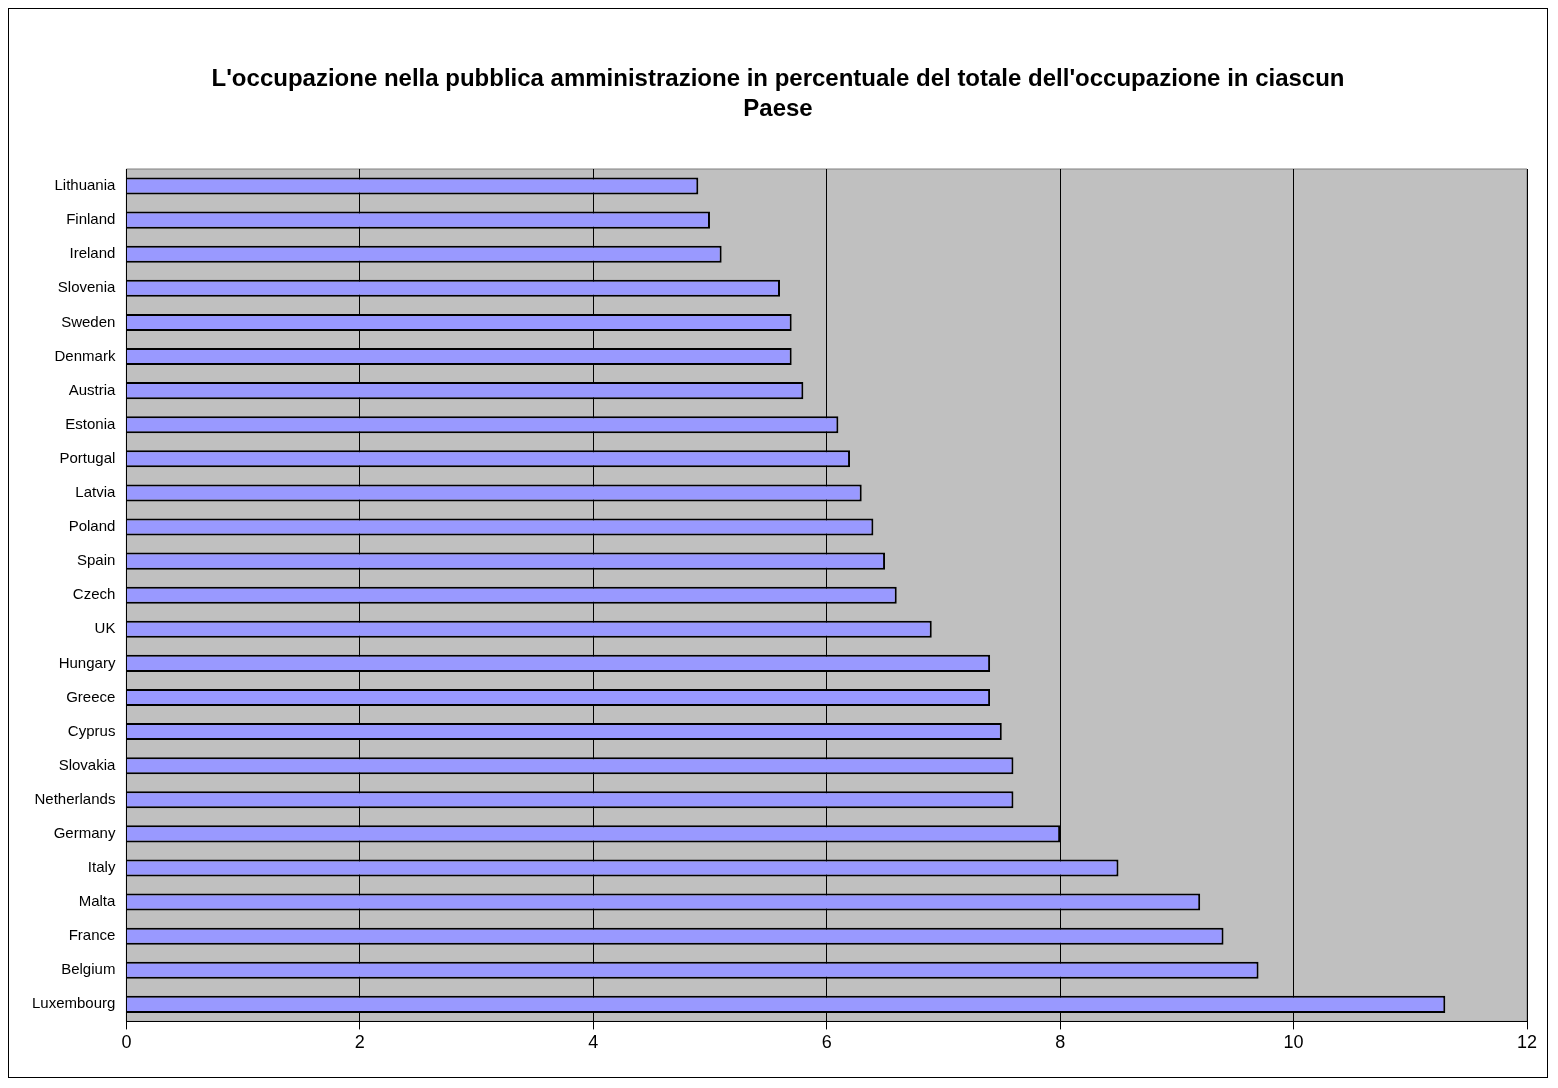  I want to click on y-tick-label: Ireland, so click(92, 253).